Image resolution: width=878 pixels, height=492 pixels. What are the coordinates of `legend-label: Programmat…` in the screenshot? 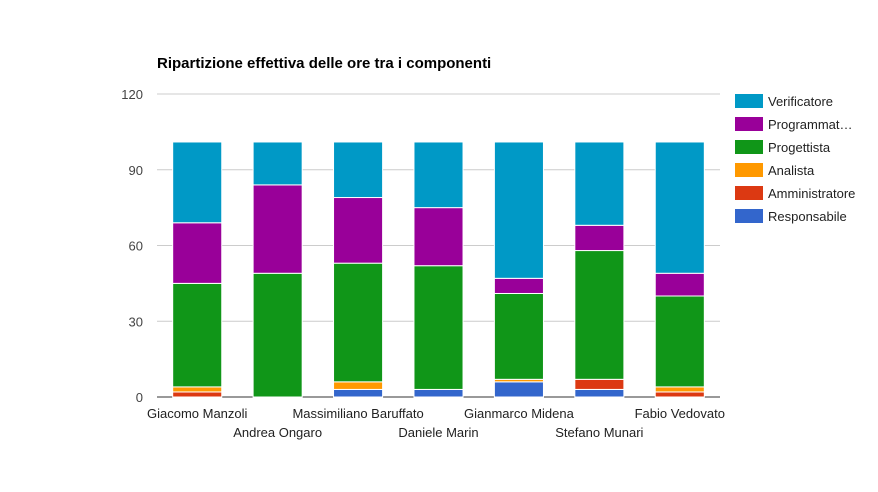 It's located at (810, 124).